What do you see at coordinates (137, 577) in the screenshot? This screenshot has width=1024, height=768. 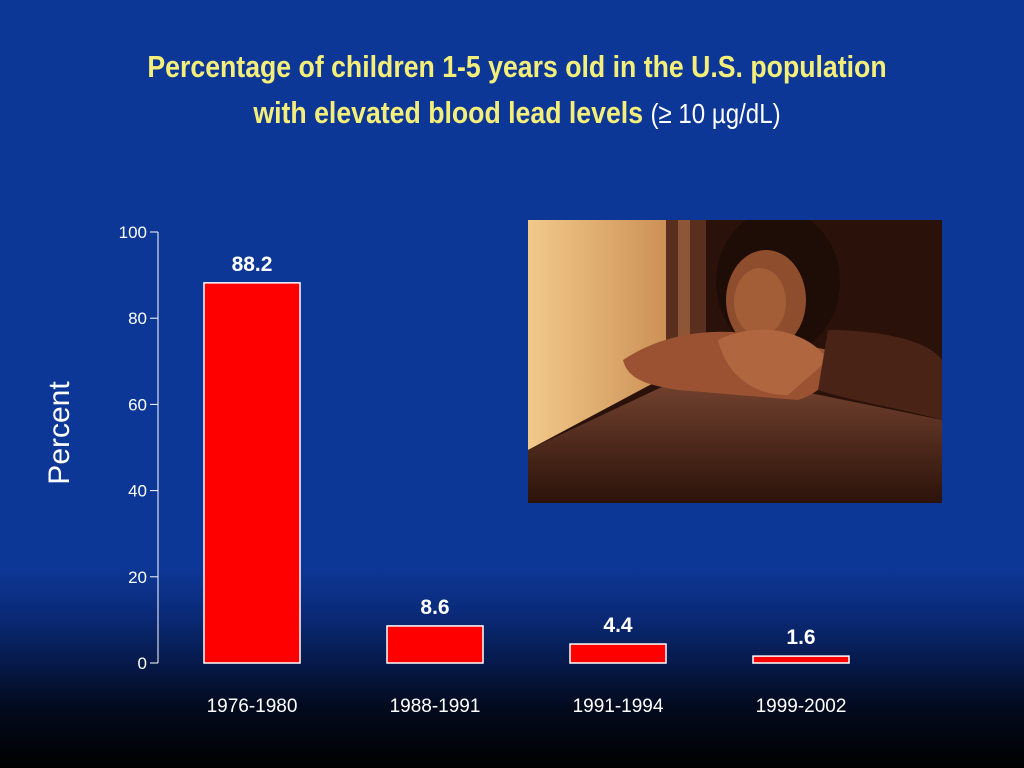 I see `y-tick-label: 20` at bounding box center [137, 577].